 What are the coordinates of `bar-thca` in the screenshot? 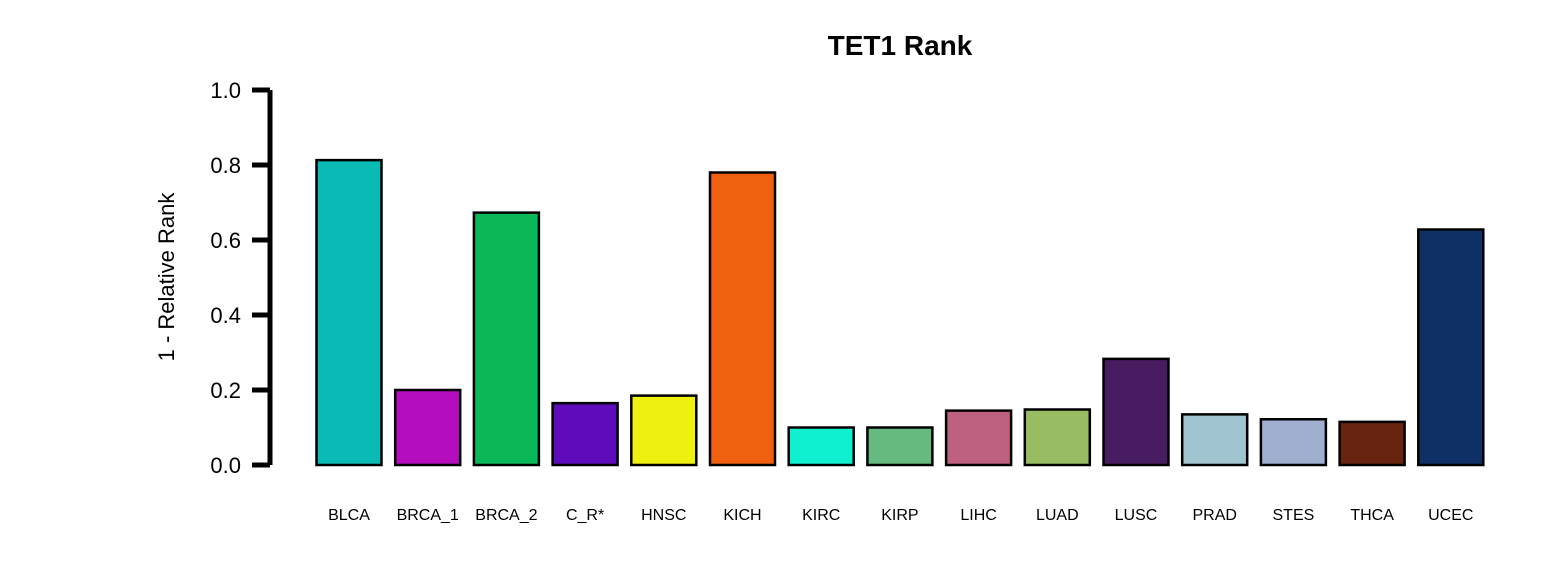 It's located at (1372, 443).